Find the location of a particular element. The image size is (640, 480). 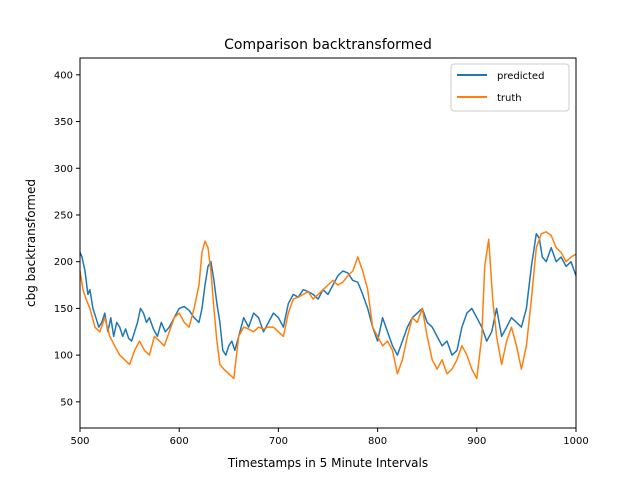

x-tick-label: 500 is located at coordinates (79, 441).